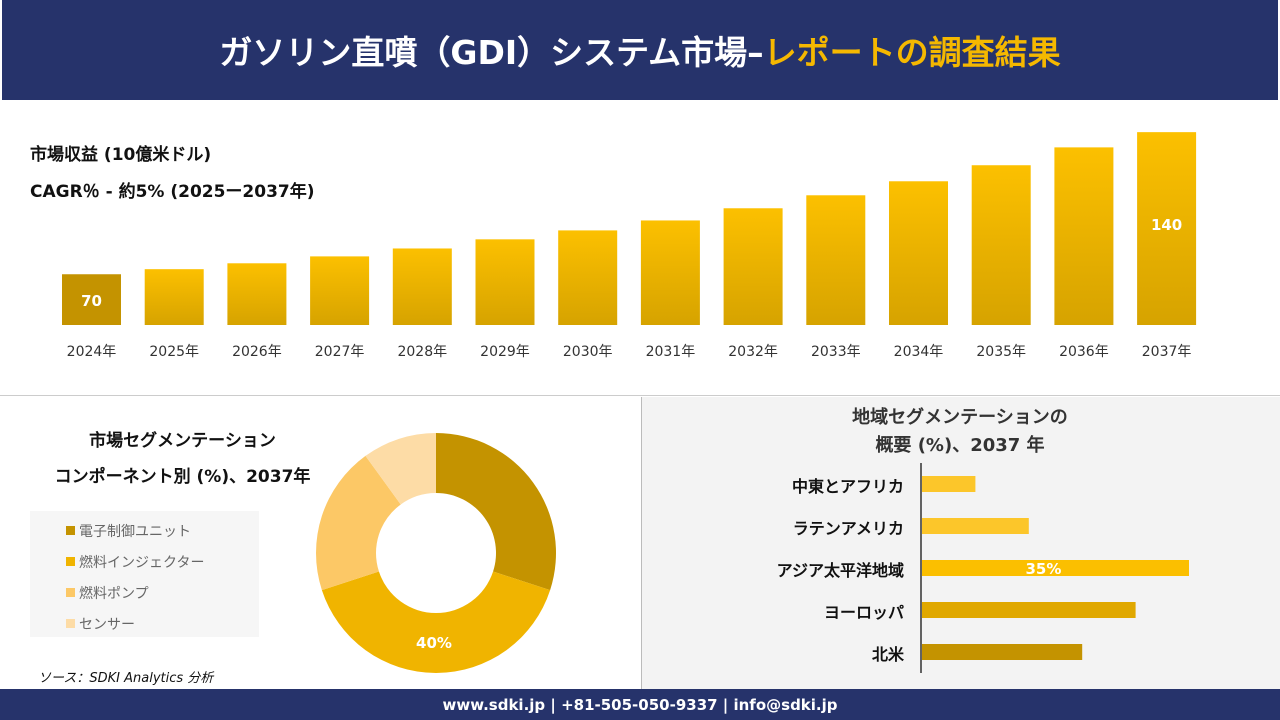 The height and width of the screenshot is (720, 1280). What do you see at coordinates (162, 592) in the screenshot?
I see `legend-item: 燃料ポンプ` at bounding box center [162, 592].